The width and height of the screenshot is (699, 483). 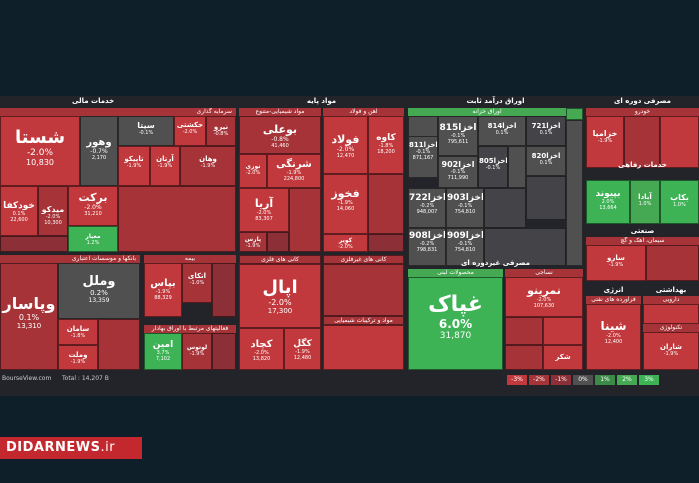 I want to click on tile-fin-cluster, so click(x=177, y=219).